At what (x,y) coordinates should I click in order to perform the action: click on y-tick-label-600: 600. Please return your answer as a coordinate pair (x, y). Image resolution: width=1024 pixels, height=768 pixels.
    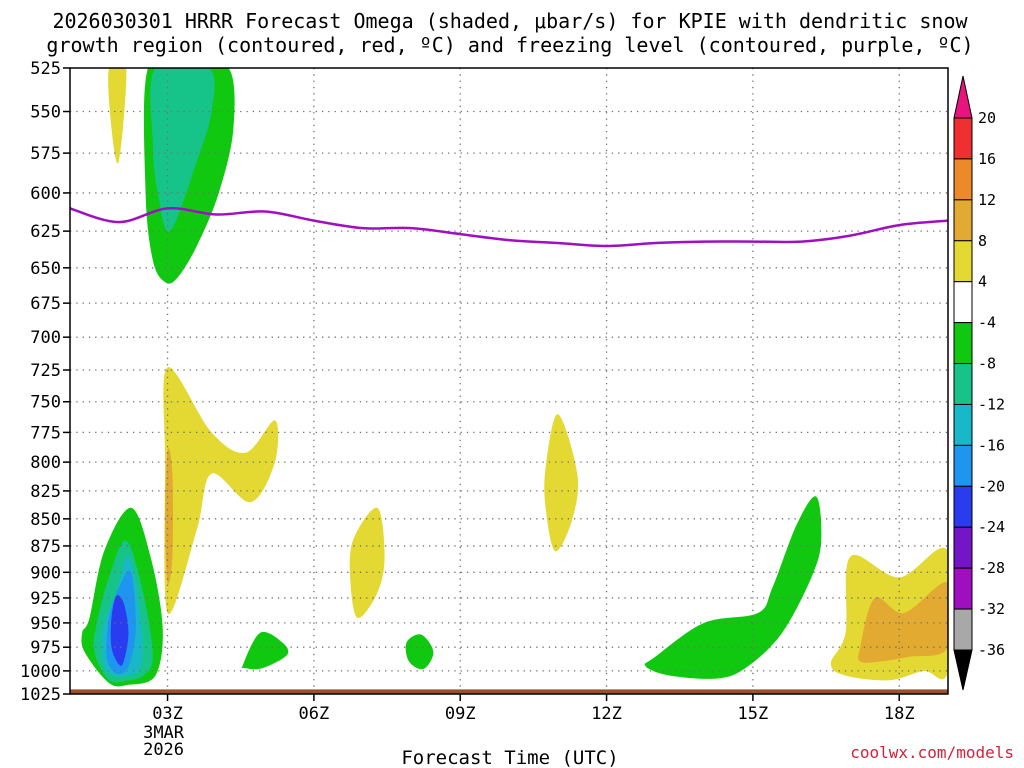
    Looking at the image, I should click on (45, 194).